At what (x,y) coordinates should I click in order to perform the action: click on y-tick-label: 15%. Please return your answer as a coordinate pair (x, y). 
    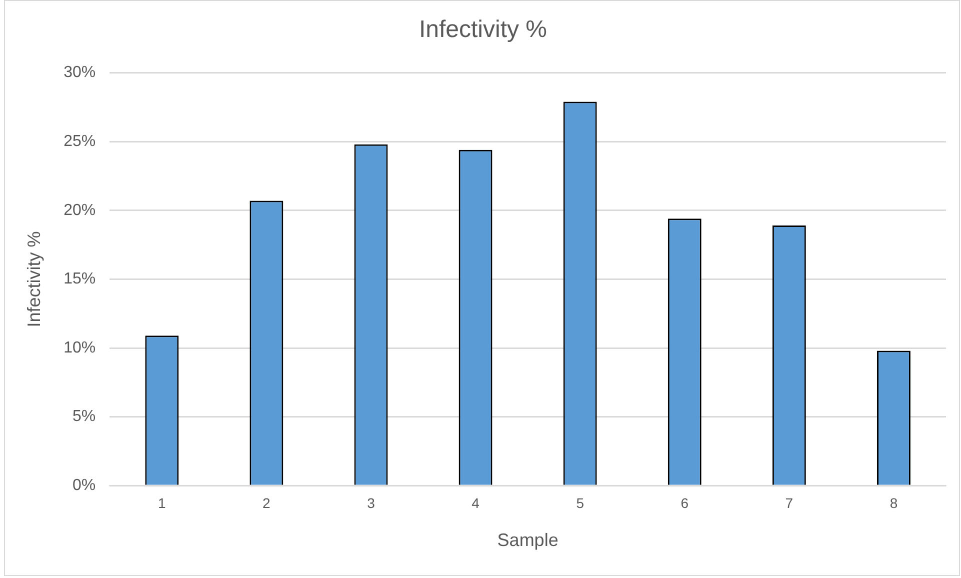
    Looking at the image, I should click on (80, 279).